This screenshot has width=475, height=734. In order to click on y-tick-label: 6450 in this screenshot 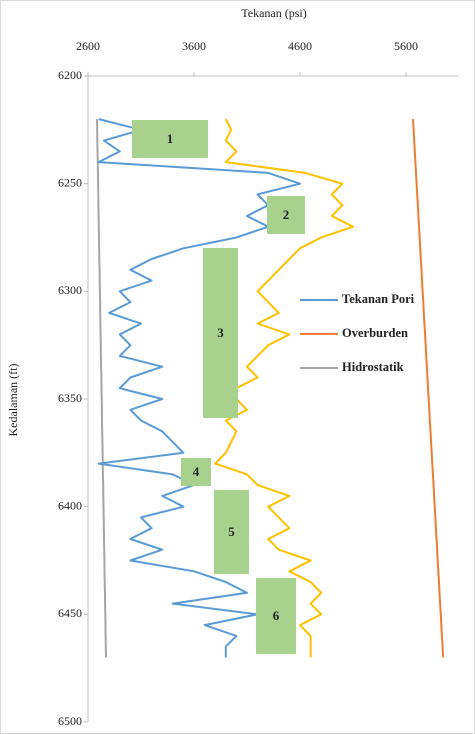, I will do `click(70, 613)`.